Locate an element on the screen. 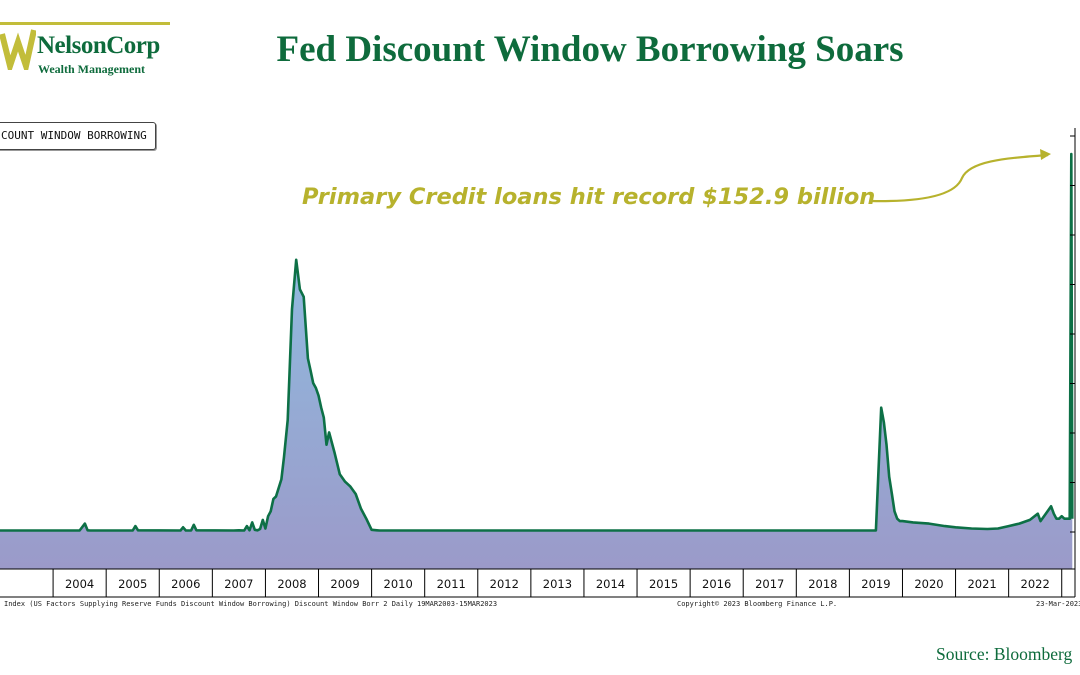 The image size is (1080, 675). x-tick-label: 2019 is located at coordinates (875, 584).